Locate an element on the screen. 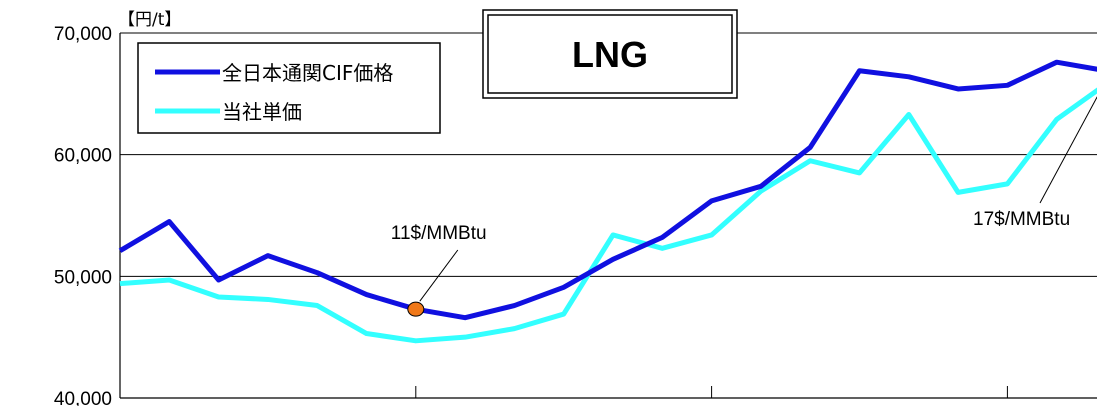 This screenshot has height=406, width=1097. title-frame-inner is located at coordinates (610, 54).